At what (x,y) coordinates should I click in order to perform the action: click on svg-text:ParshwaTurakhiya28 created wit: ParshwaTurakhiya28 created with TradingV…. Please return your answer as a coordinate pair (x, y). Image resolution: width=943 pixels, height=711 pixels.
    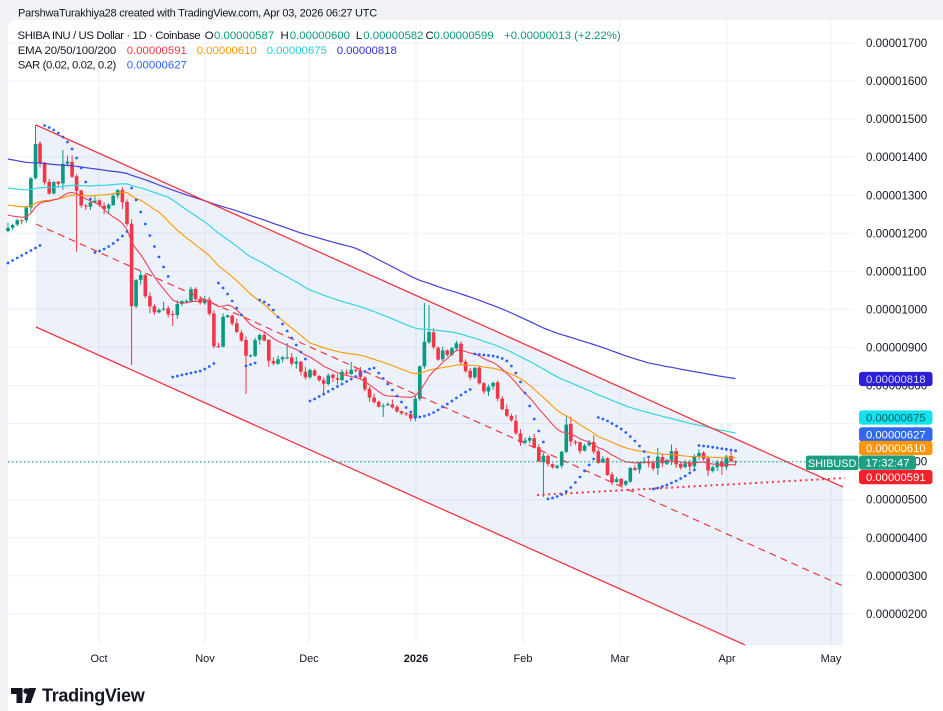
    Looking at the image, I should click on (197, 14).